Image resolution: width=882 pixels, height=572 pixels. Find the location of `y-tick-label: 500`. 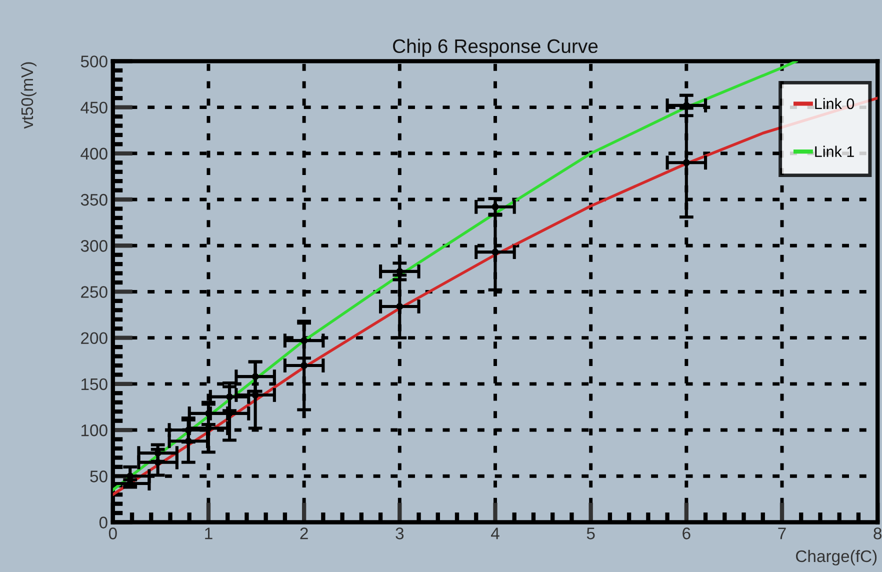

y-tick-label: 500 is located at coordinates (94, 62).